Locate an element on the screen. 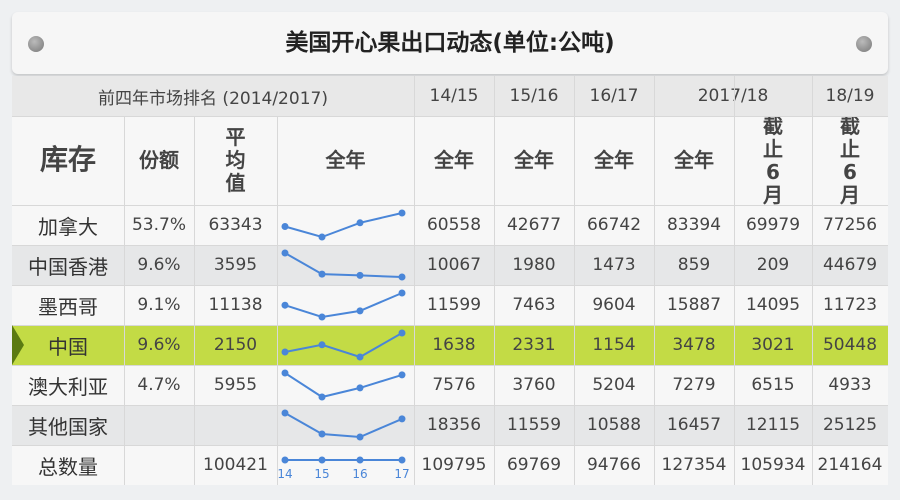 The height and width of the screenshot is (500, 900). header-stock: 库存 is located at coordinates (68, 160).